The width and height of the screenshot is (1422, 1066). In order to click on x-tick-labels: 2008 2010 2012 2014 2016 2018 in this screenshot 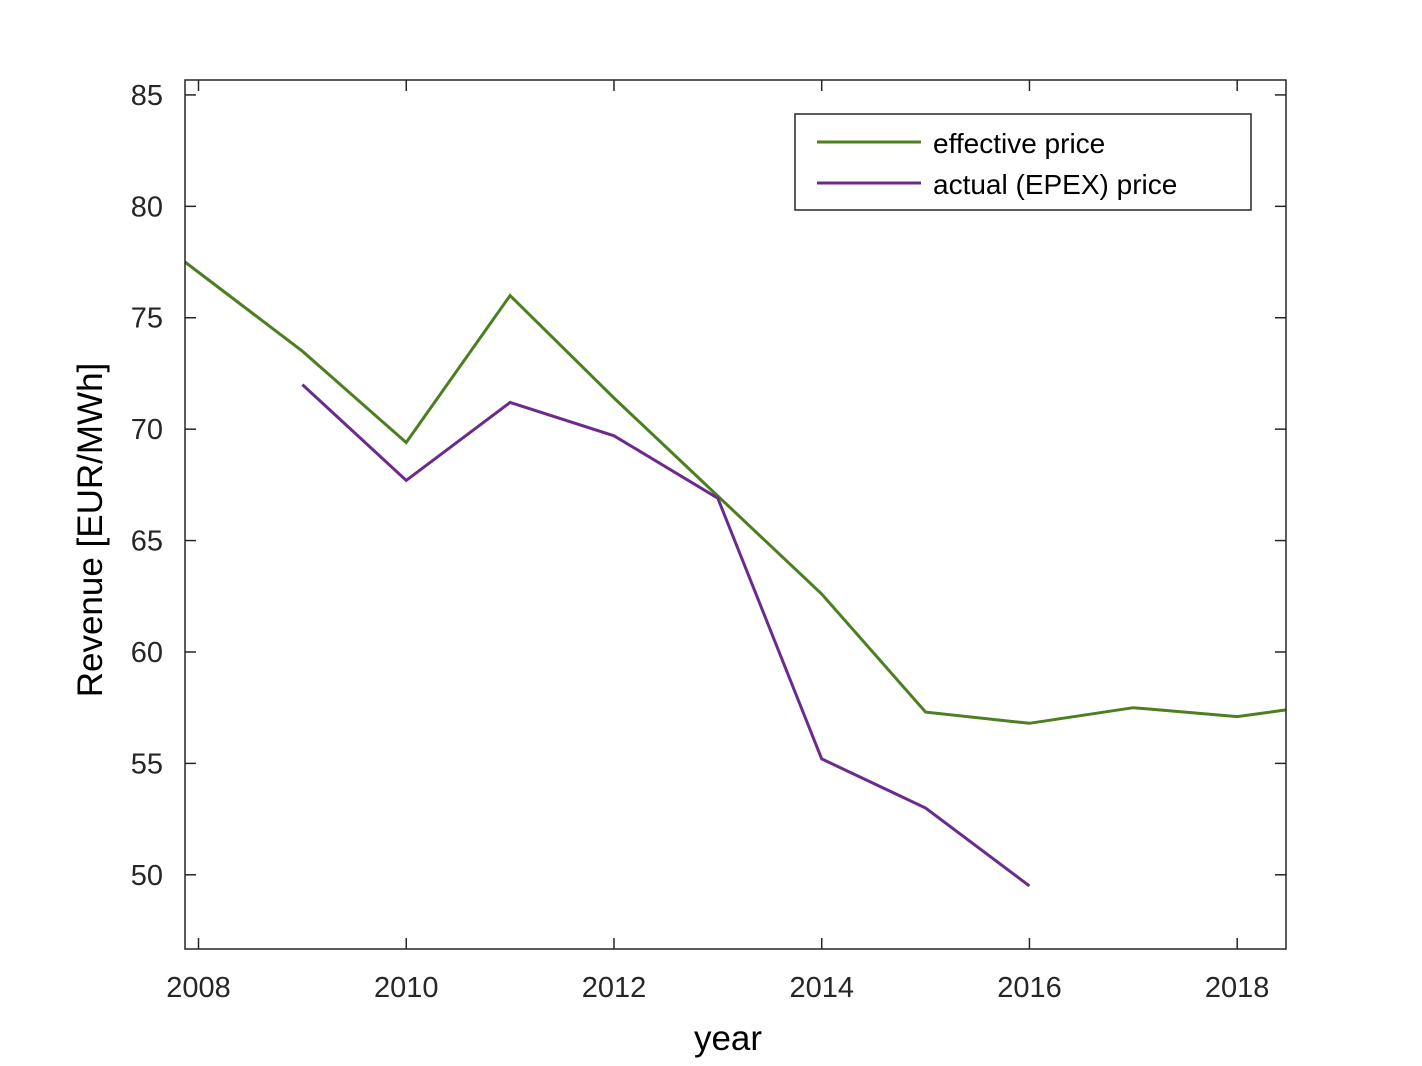, I will do `click(717, 988)`.